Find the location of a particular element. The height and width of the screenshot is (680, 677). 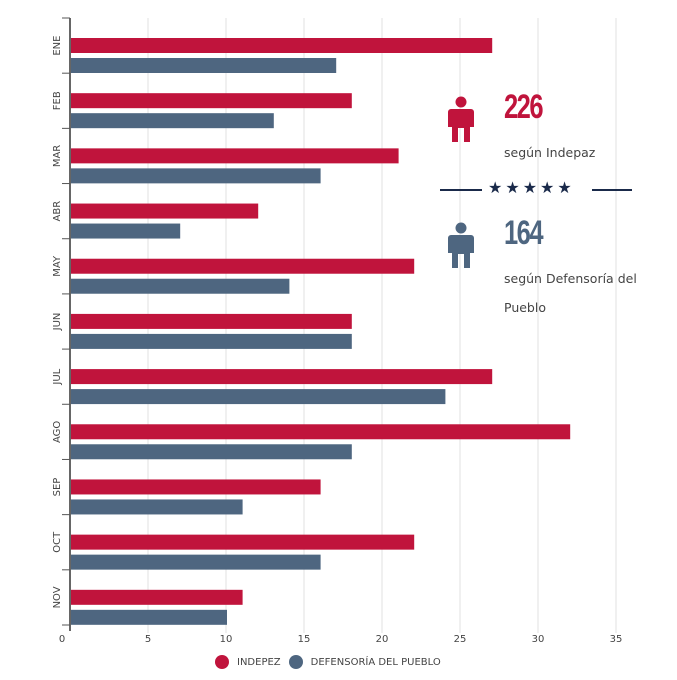

x-tick-label: 25 is located at coordinates (460, 639).